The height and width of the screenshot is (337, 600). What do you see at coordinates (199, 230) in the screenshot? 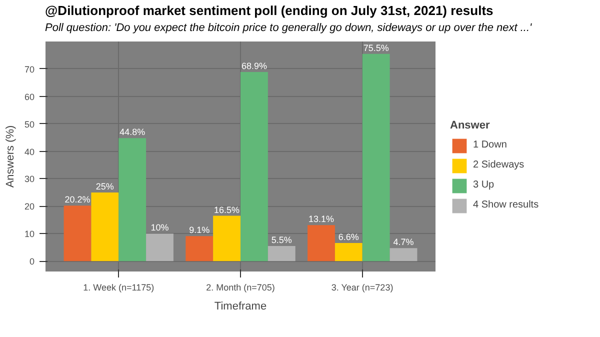
I see `data-label: 9.1%` at bounding box center [199, 230].